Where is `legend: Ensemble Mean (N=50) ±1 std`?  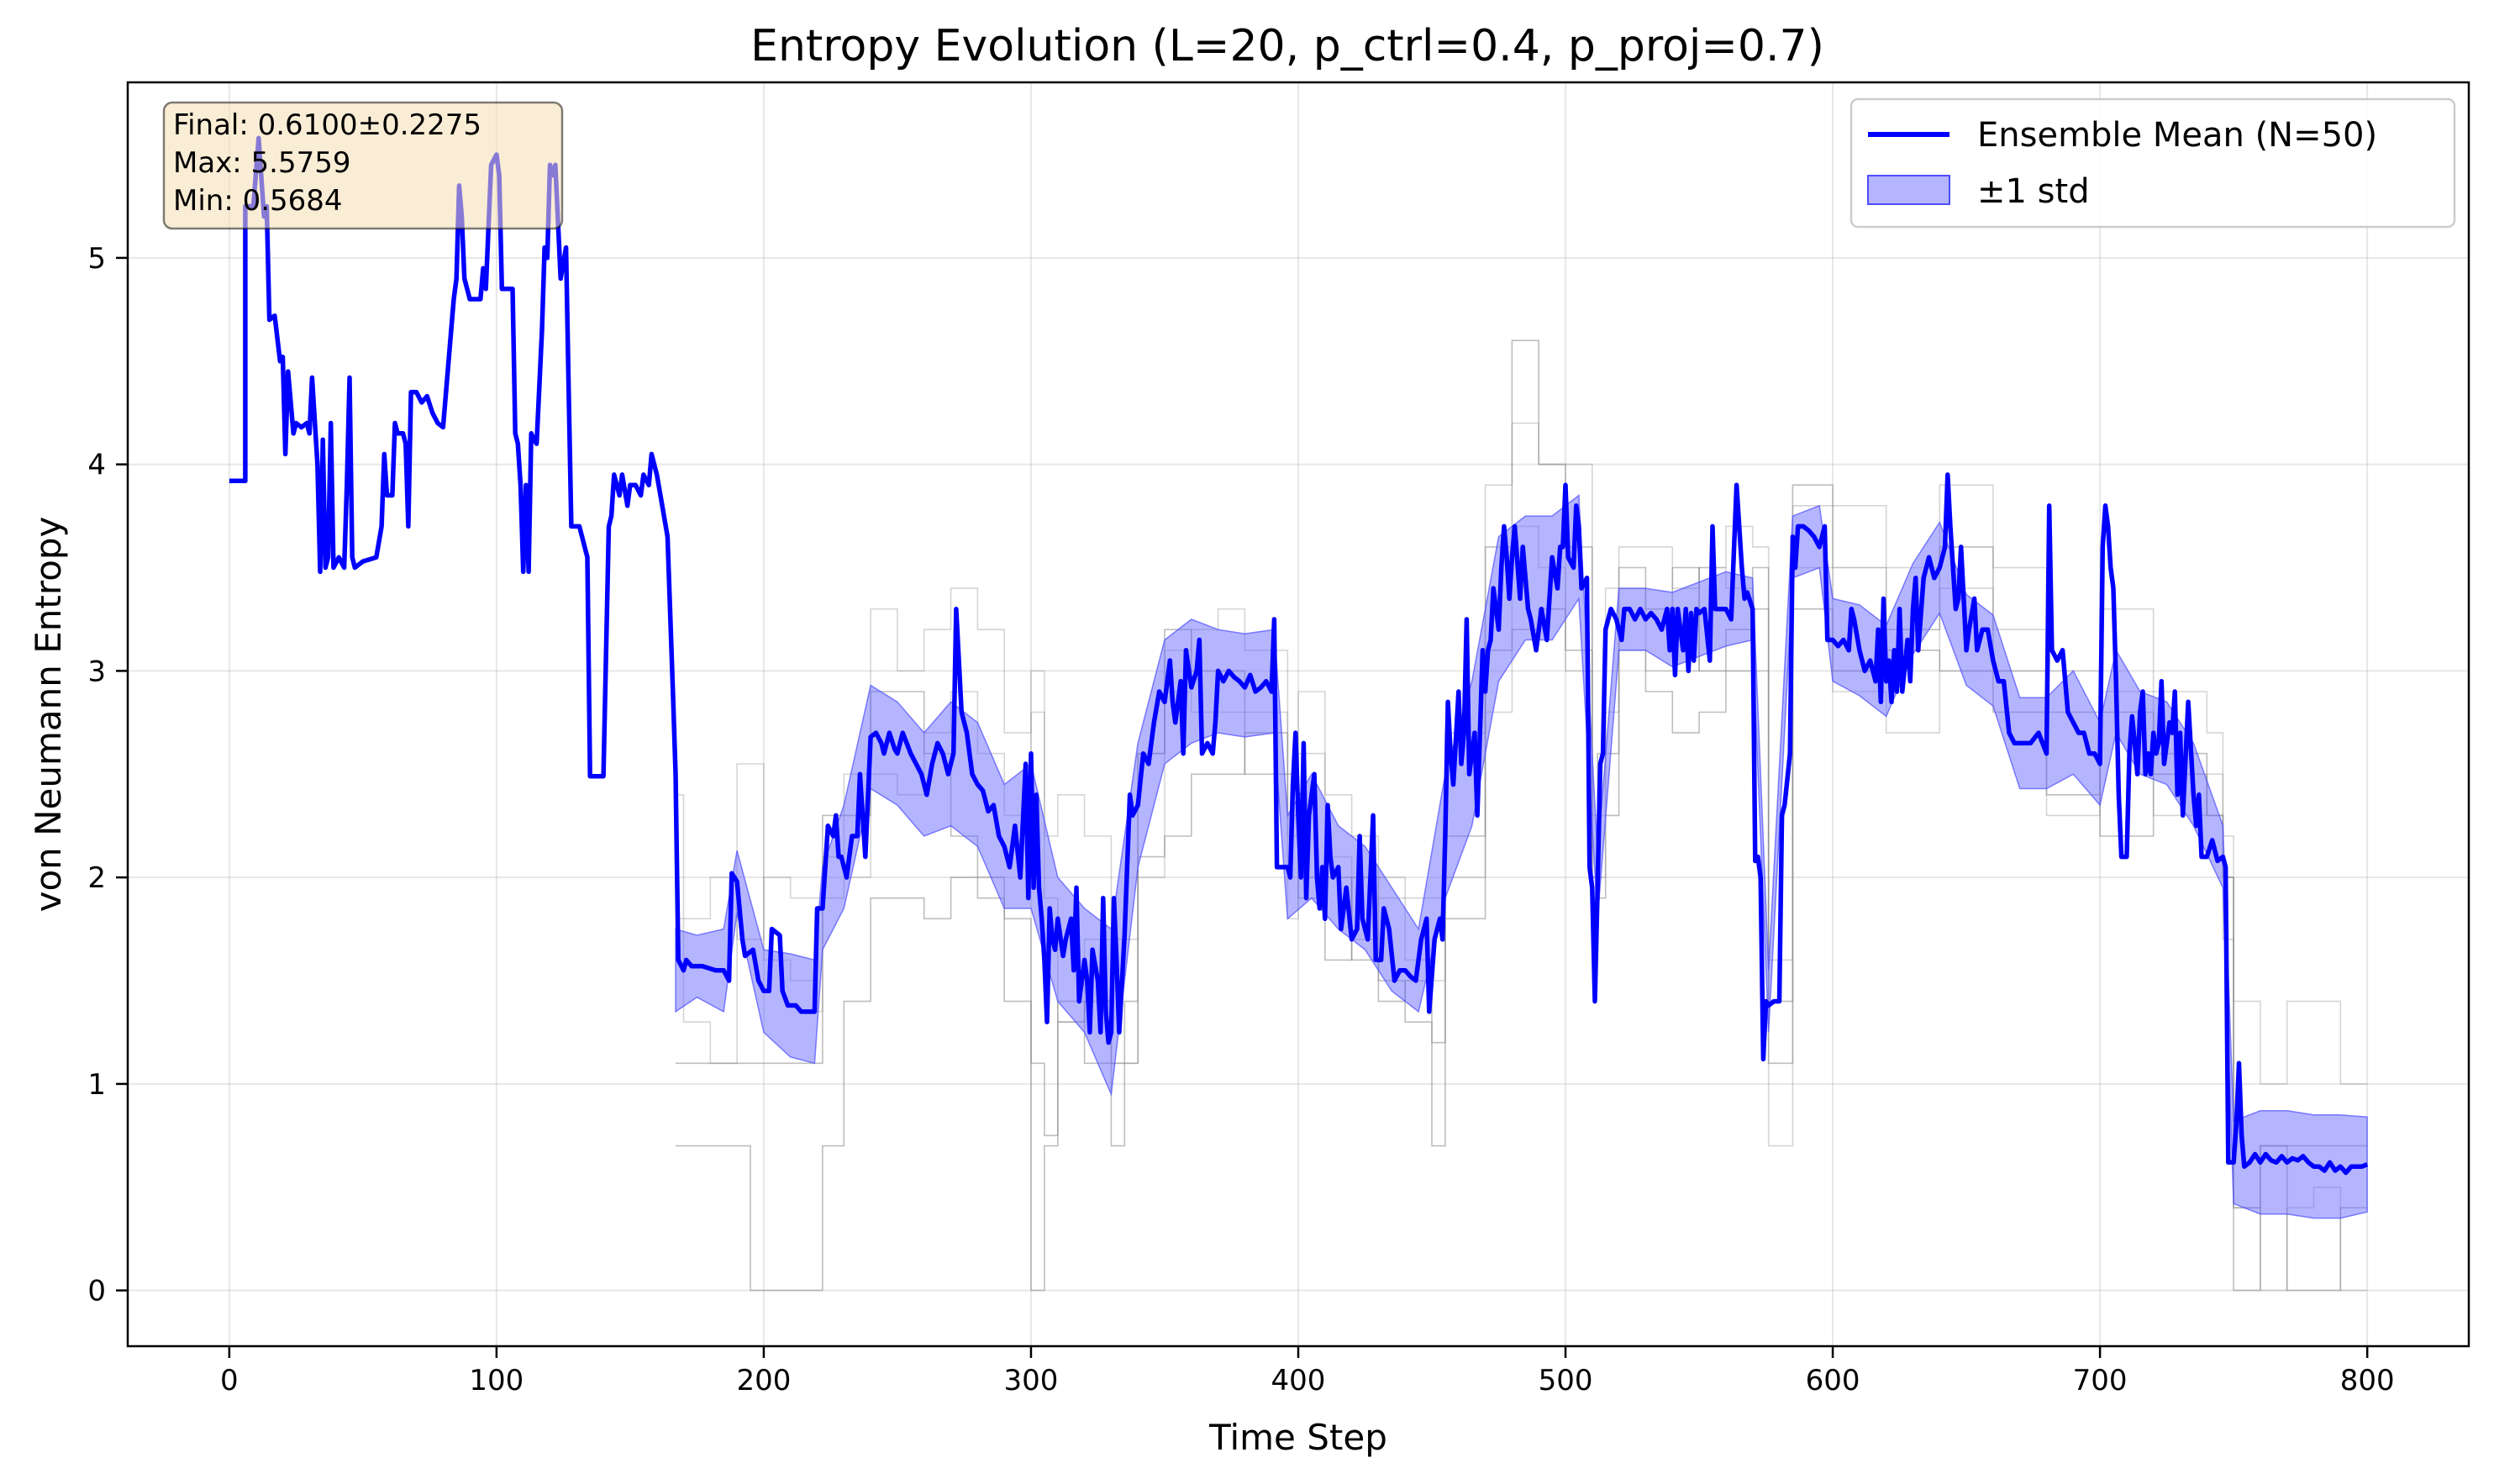 legend: Ensemble Mean (N=50) ±1 std is located at coordinates (2152, 163).